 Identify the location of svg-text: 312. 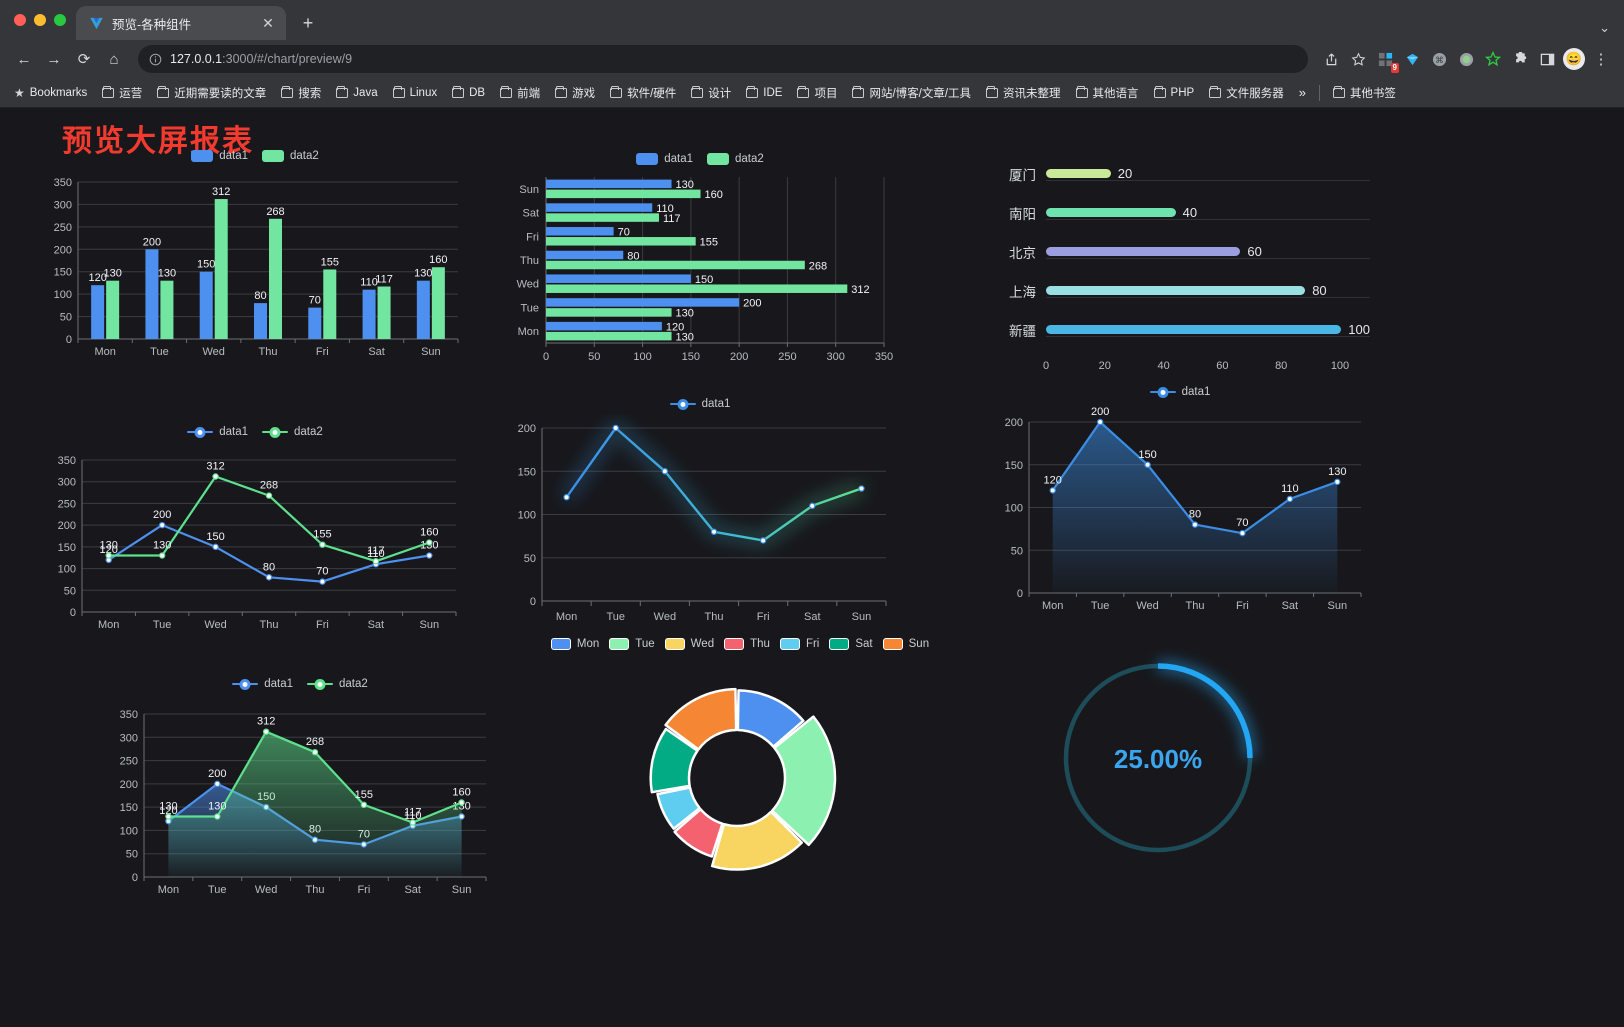
(215, 467).